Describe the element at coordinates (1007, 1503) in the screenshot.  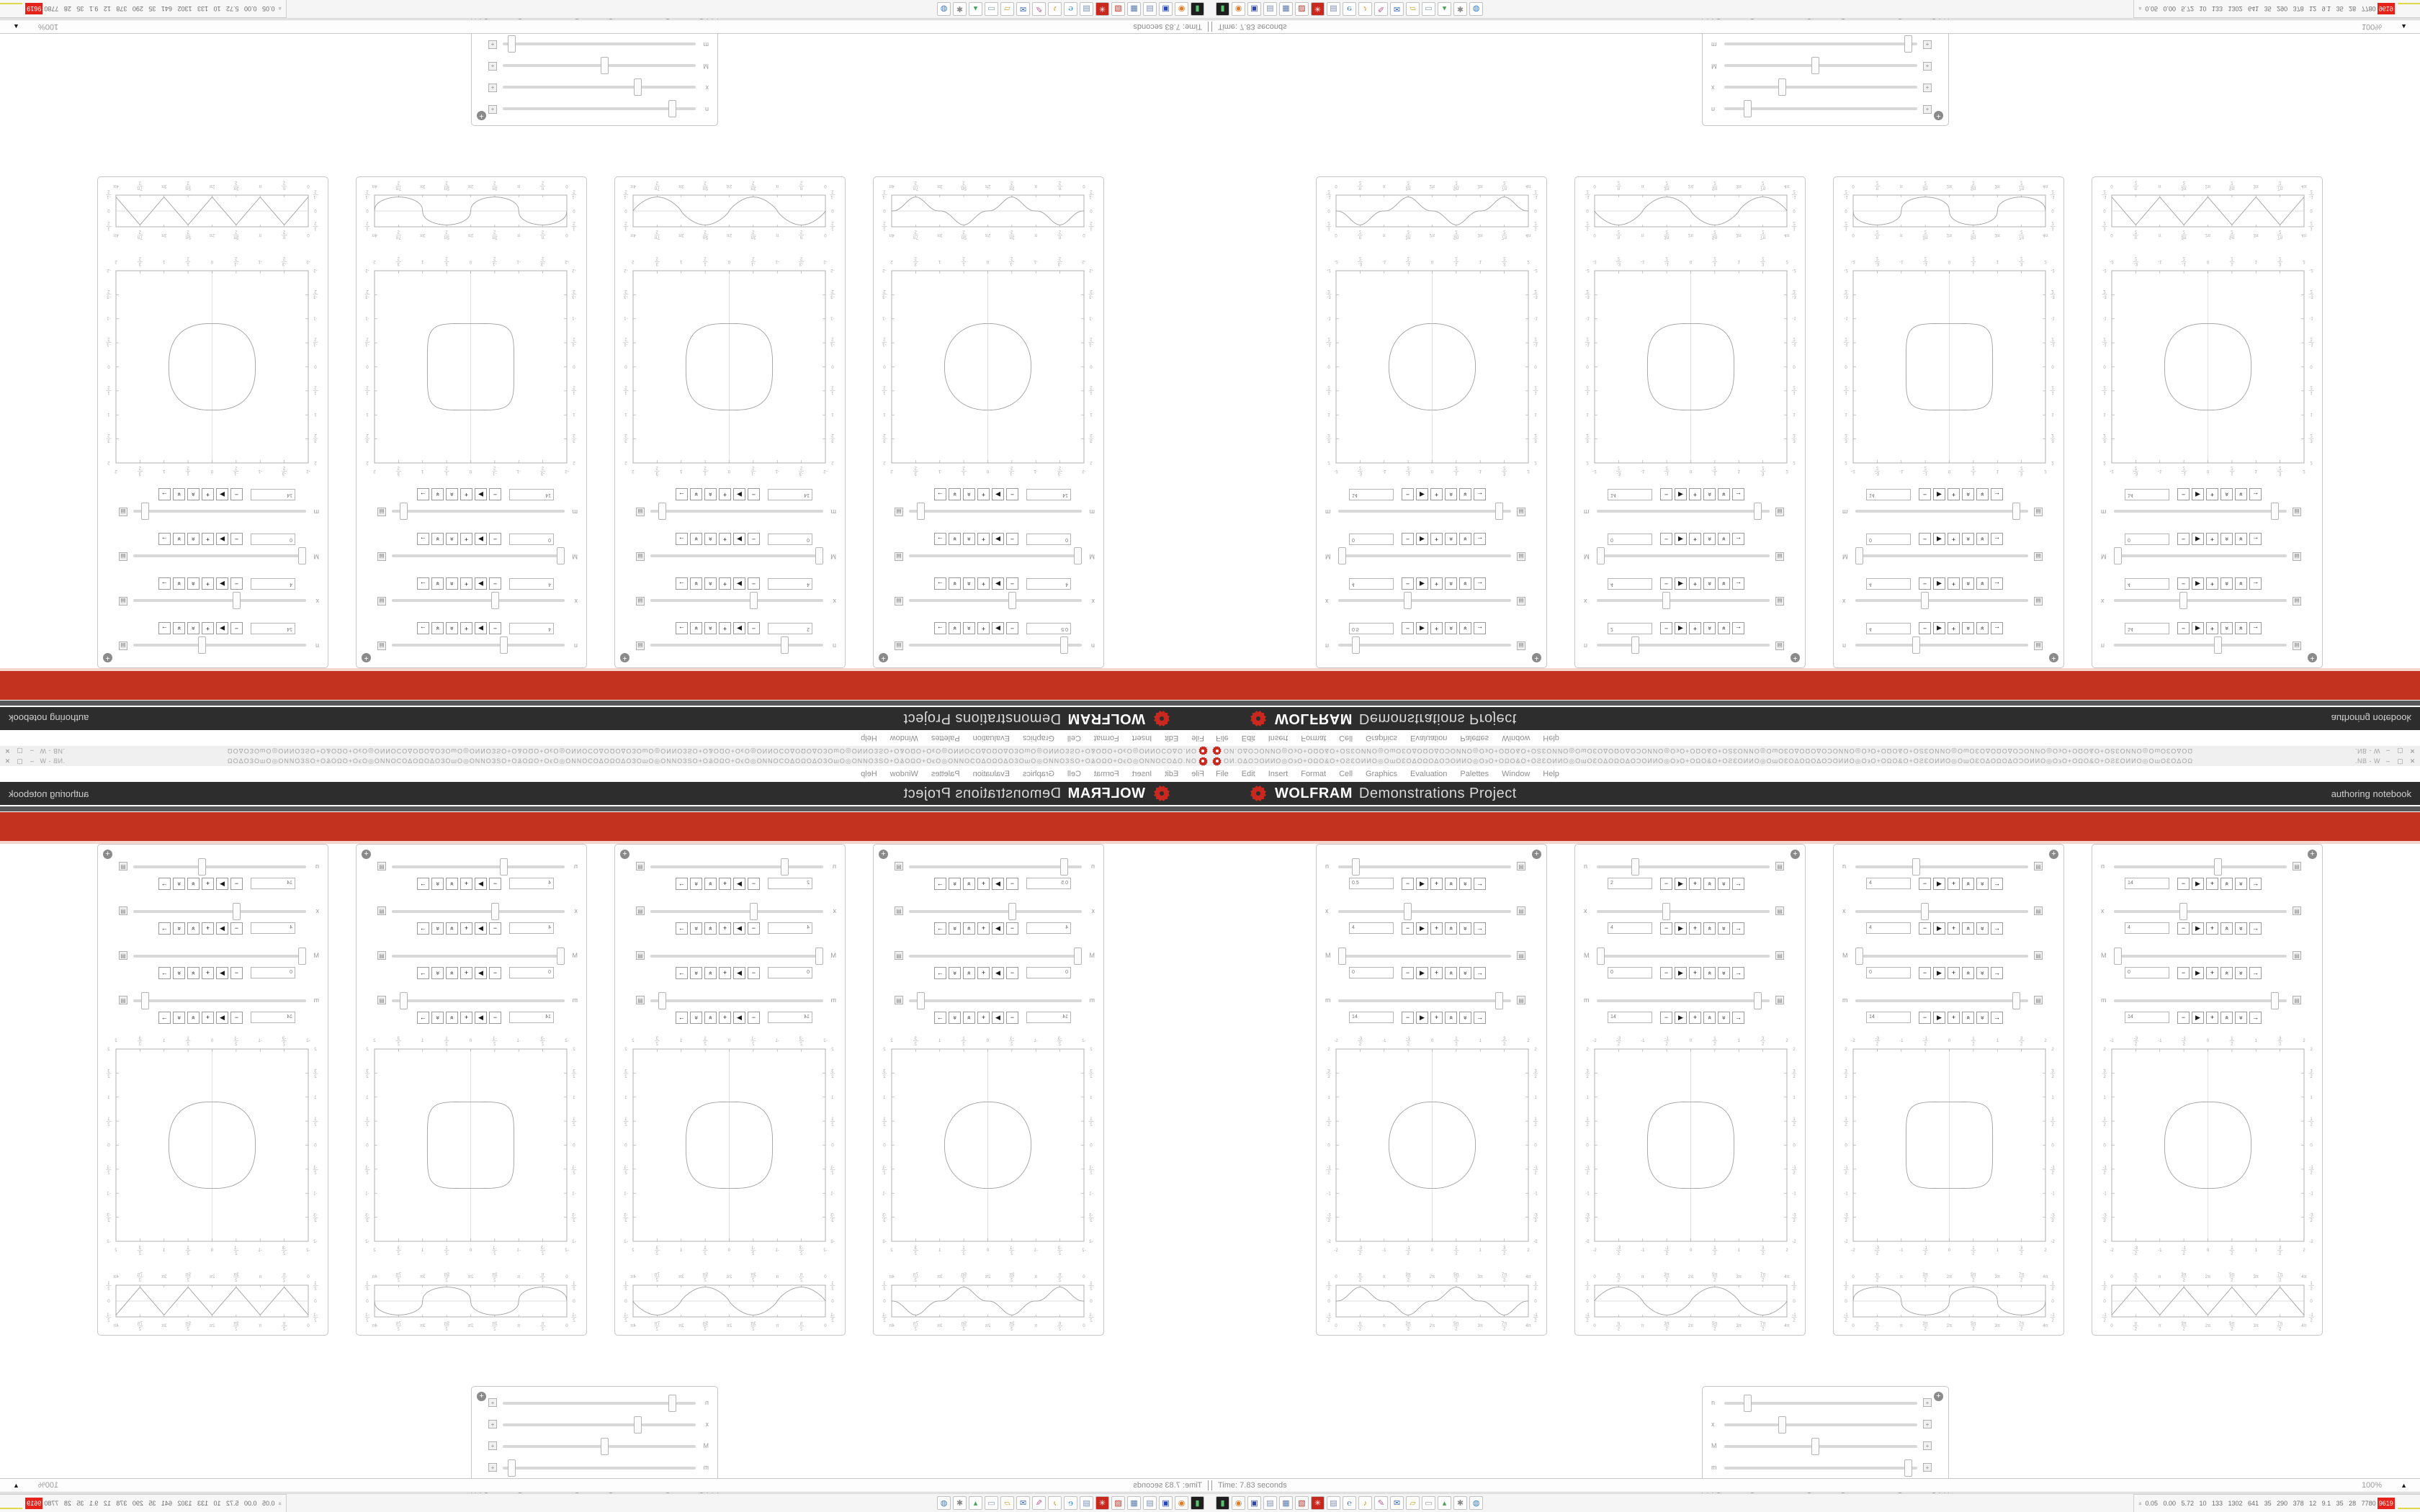
I see `folder-icon: ▱` at that location.